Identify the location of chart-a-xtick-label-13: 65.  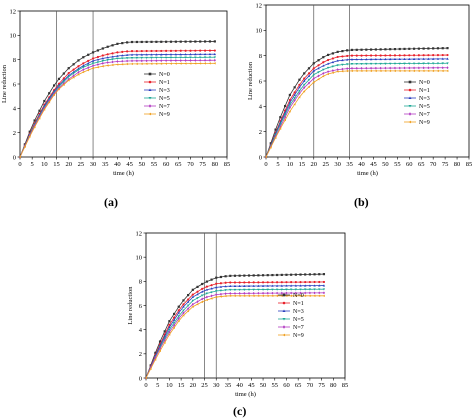
(178, 164).